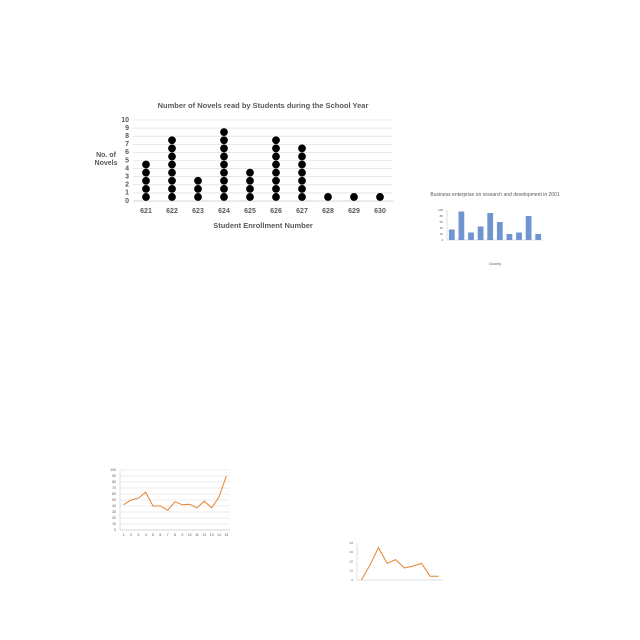 The height and width of the screenshot is (640, 640). I want to click on x-tick-label: 622, so click(172, 211).